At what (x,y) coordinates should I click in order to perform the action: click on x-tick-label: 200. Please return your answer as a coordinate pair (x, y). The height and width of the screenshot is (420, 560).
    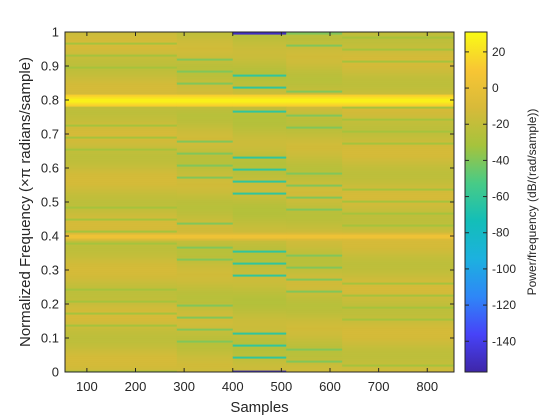
    Looking at the image, I should click on (136, 386).